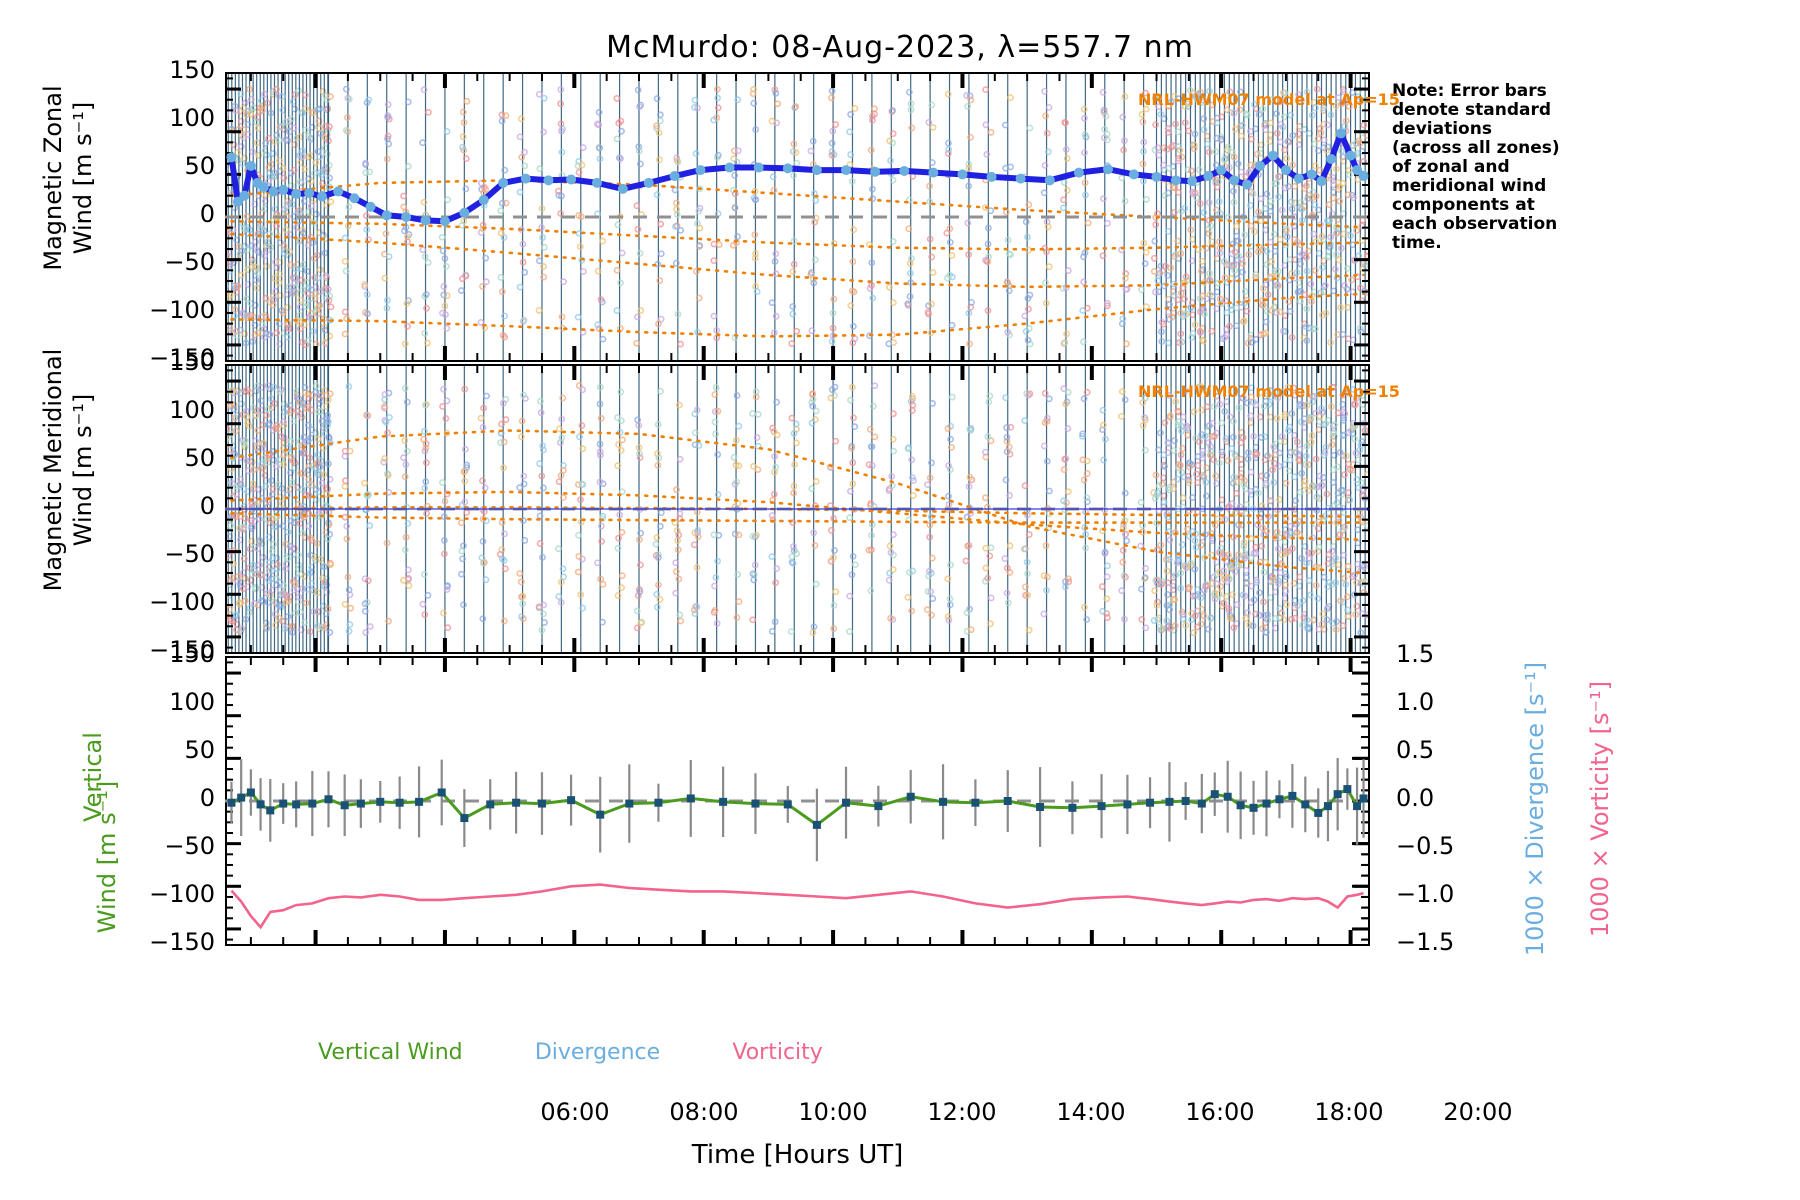 The image size is (1800, 1200). What do you see at coordinates (1415, 798) in the screenshot?
I see `right-ytick: 0.0` at bounding box center [1415, 798].